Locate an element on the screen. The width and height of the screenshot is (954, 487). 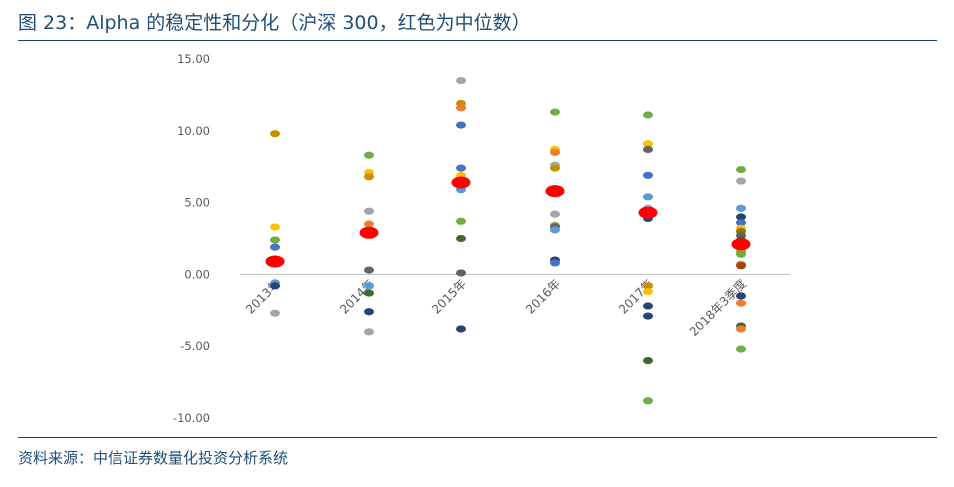
y-tick-label: -10.00 is located at coordinates (191, 418).